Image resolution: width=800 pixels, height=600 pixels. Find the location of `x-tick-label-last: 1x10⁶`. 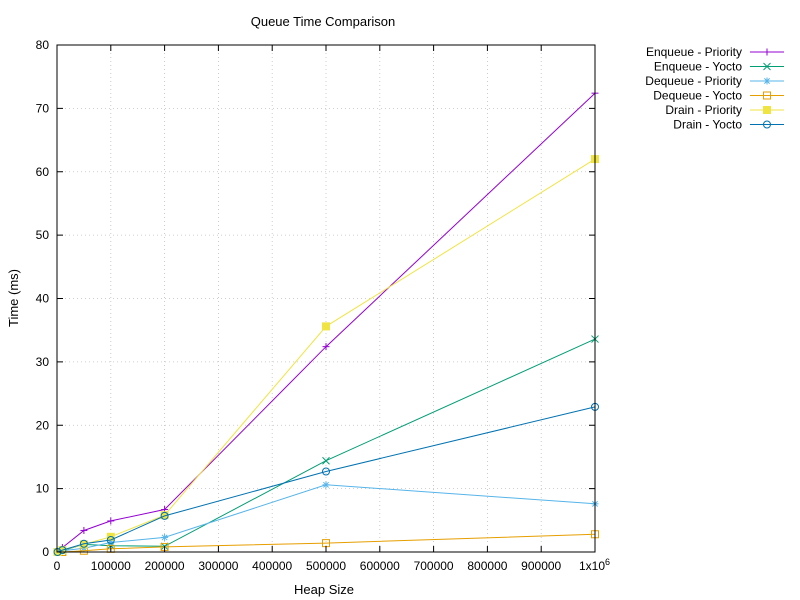

x-tick-label-last: 1x10⁶ is located at coordinates (594, 565).